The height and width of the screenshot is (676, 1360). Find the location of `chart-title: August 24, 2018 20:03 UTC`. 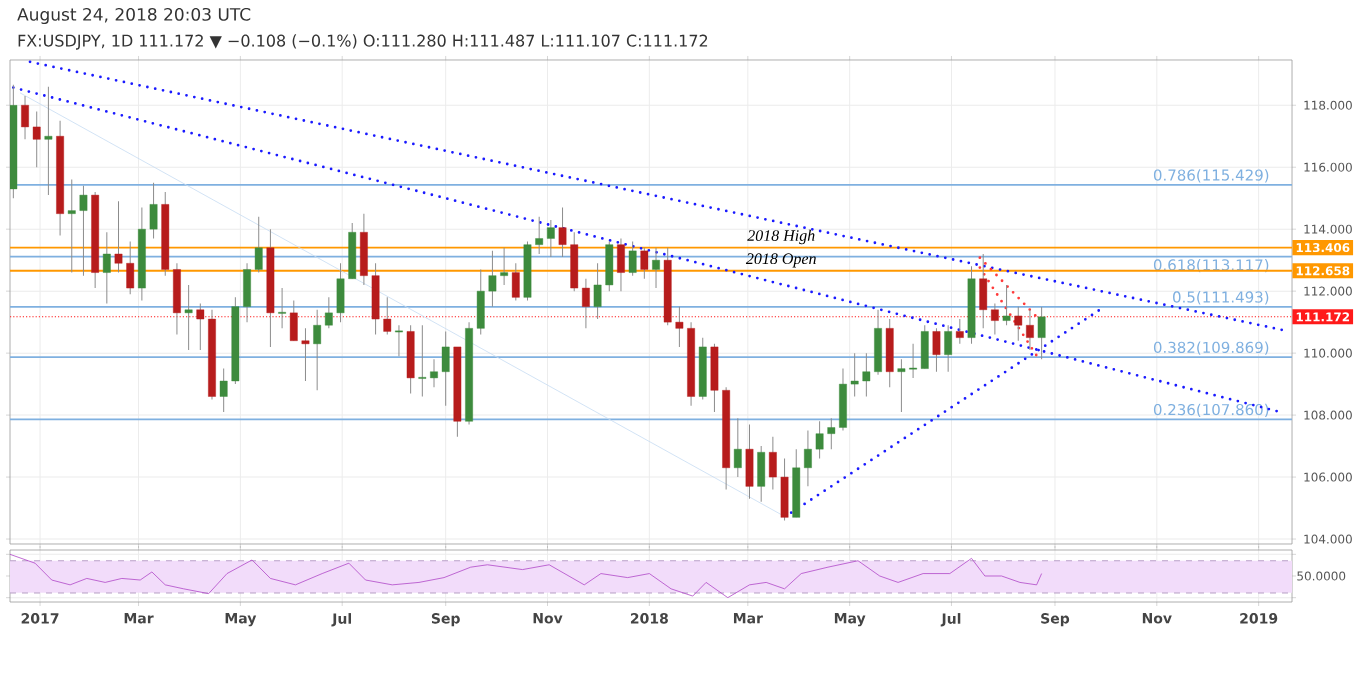

chart-title: August 24, 2018 20:03 UTC is located at coordinates (134, 16).